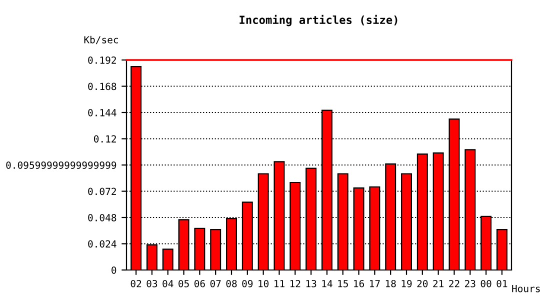  I want to click on x-tick-label: 19, so click(407, 284).